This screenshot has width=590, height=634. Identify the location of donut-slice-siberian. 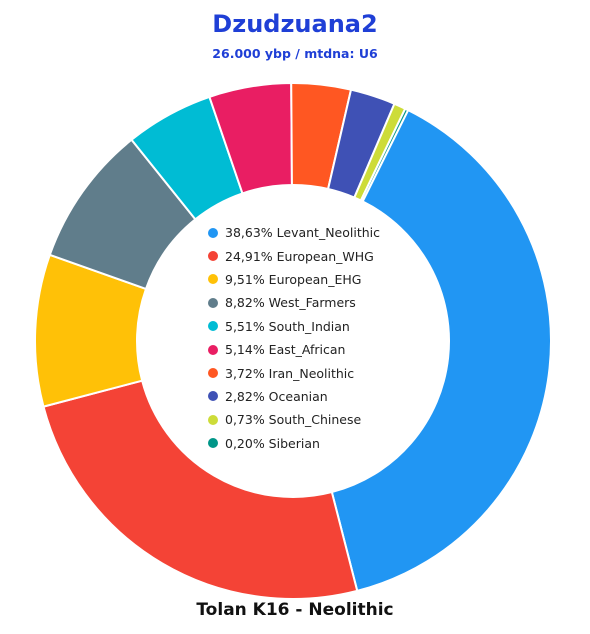
(384, 155).